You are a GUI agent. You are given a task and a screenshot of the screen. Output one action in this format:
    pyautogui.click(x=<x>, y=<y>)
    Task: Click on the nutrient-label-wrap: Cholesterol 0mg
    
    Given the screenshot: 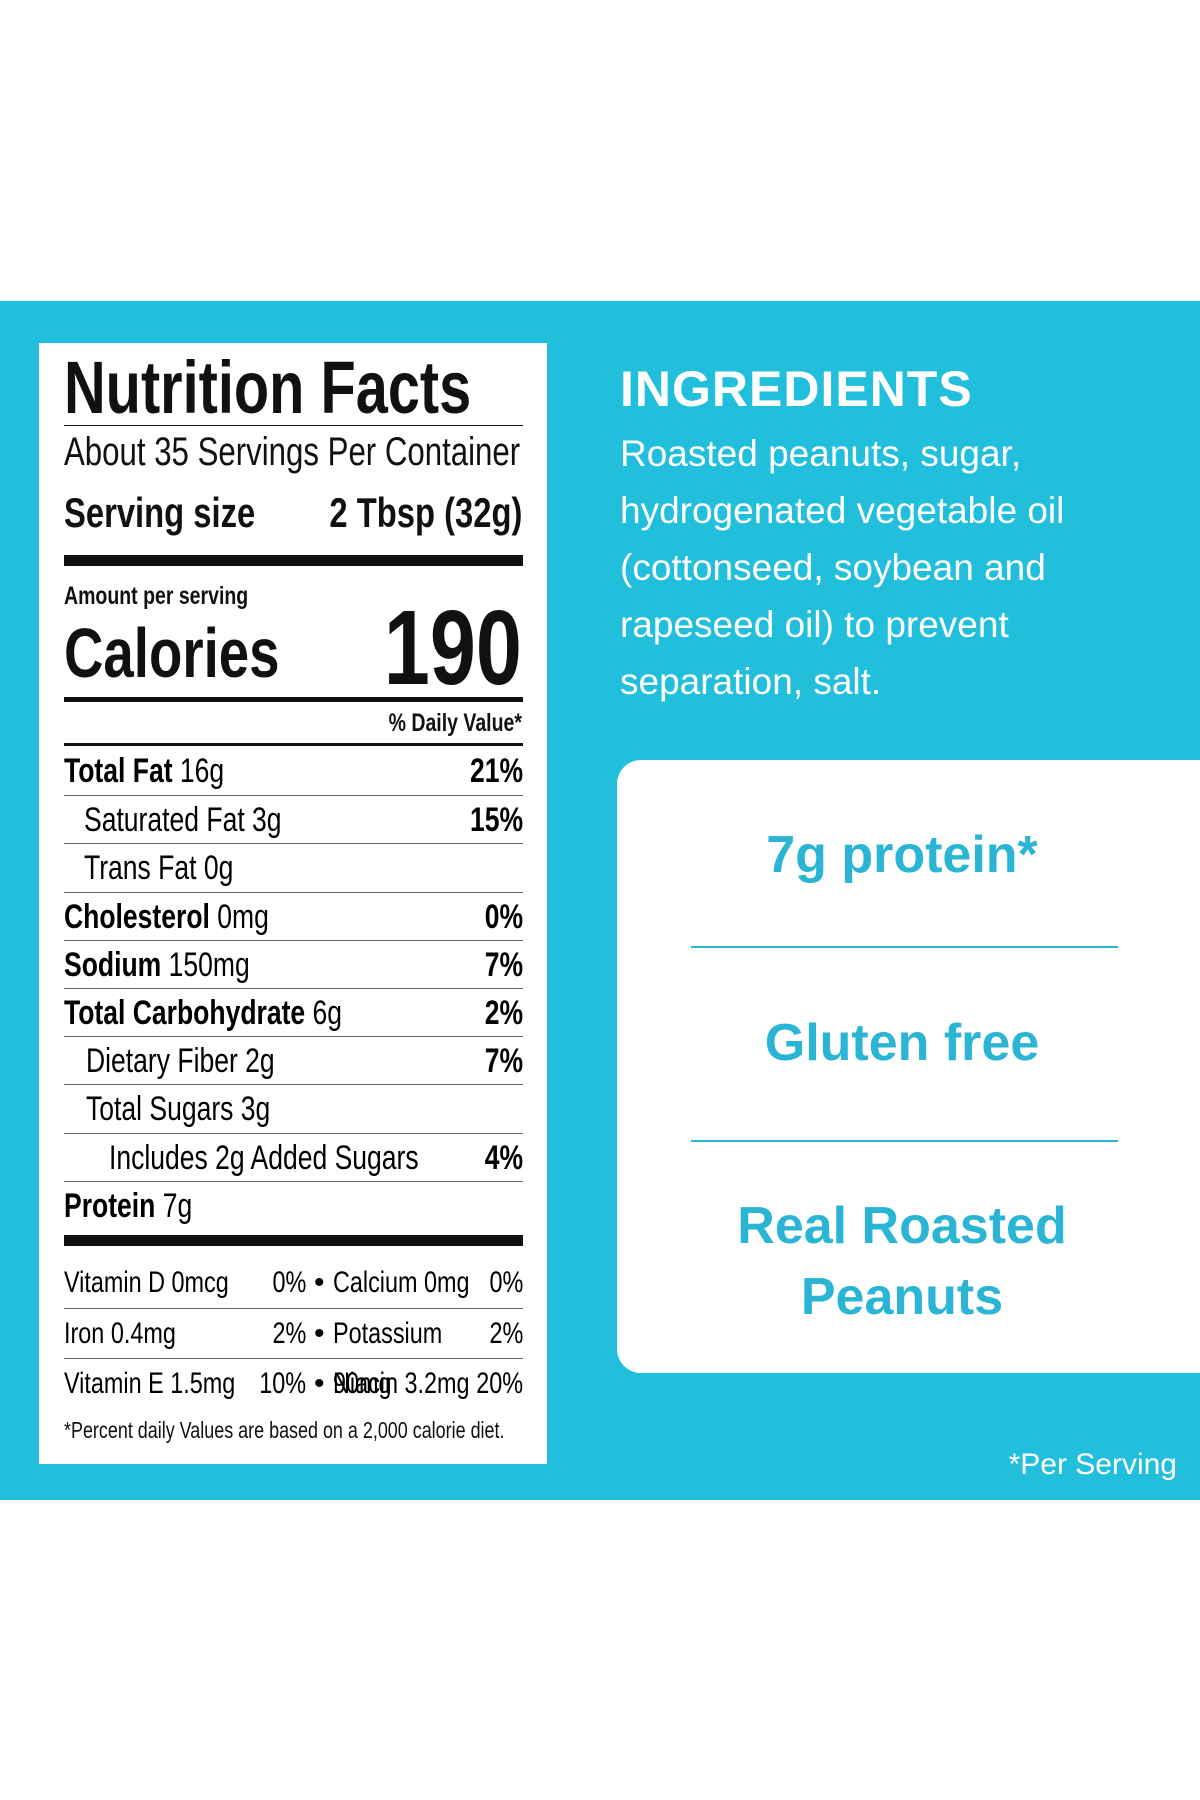 What is the action you would take?
    pyautogui.click(x=195, y=917)
    